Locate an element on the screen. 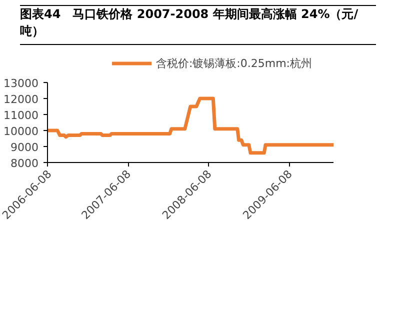 The image size is (416, 320). y-tick-label: 11000 is located at coordinates (21, 115).